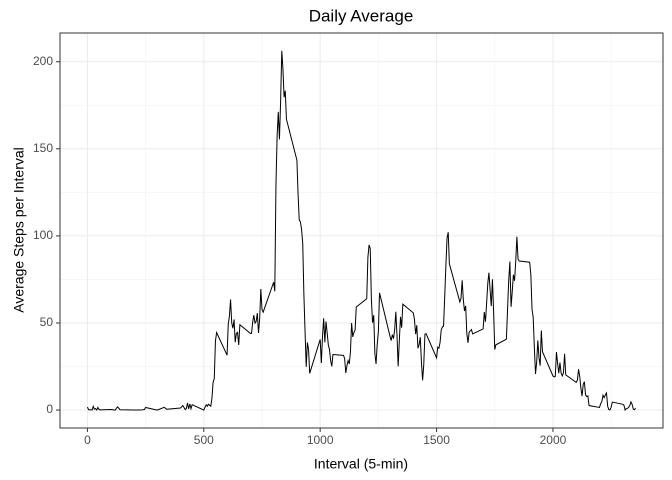 The height and width of the screenshot is (480, 672). What do you see at coordinates (43, 61) in the screenshot?
I see `y-tick-label: 200` at bounding box center [43, 61].